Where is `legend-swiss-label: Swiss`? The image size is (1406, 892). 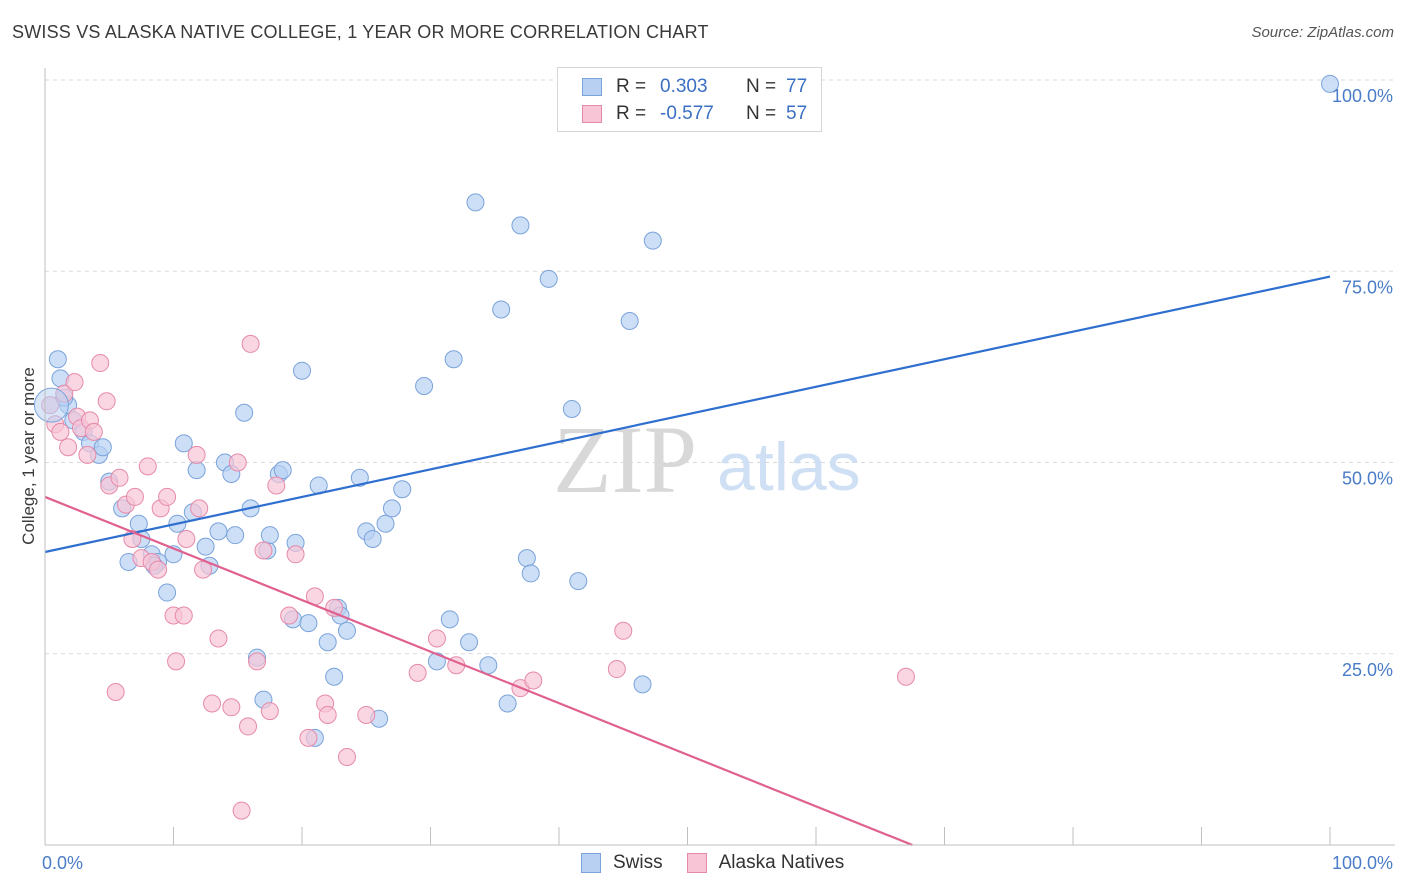
legend-swiss-label: Swiss is located at coordinates (638, 862).